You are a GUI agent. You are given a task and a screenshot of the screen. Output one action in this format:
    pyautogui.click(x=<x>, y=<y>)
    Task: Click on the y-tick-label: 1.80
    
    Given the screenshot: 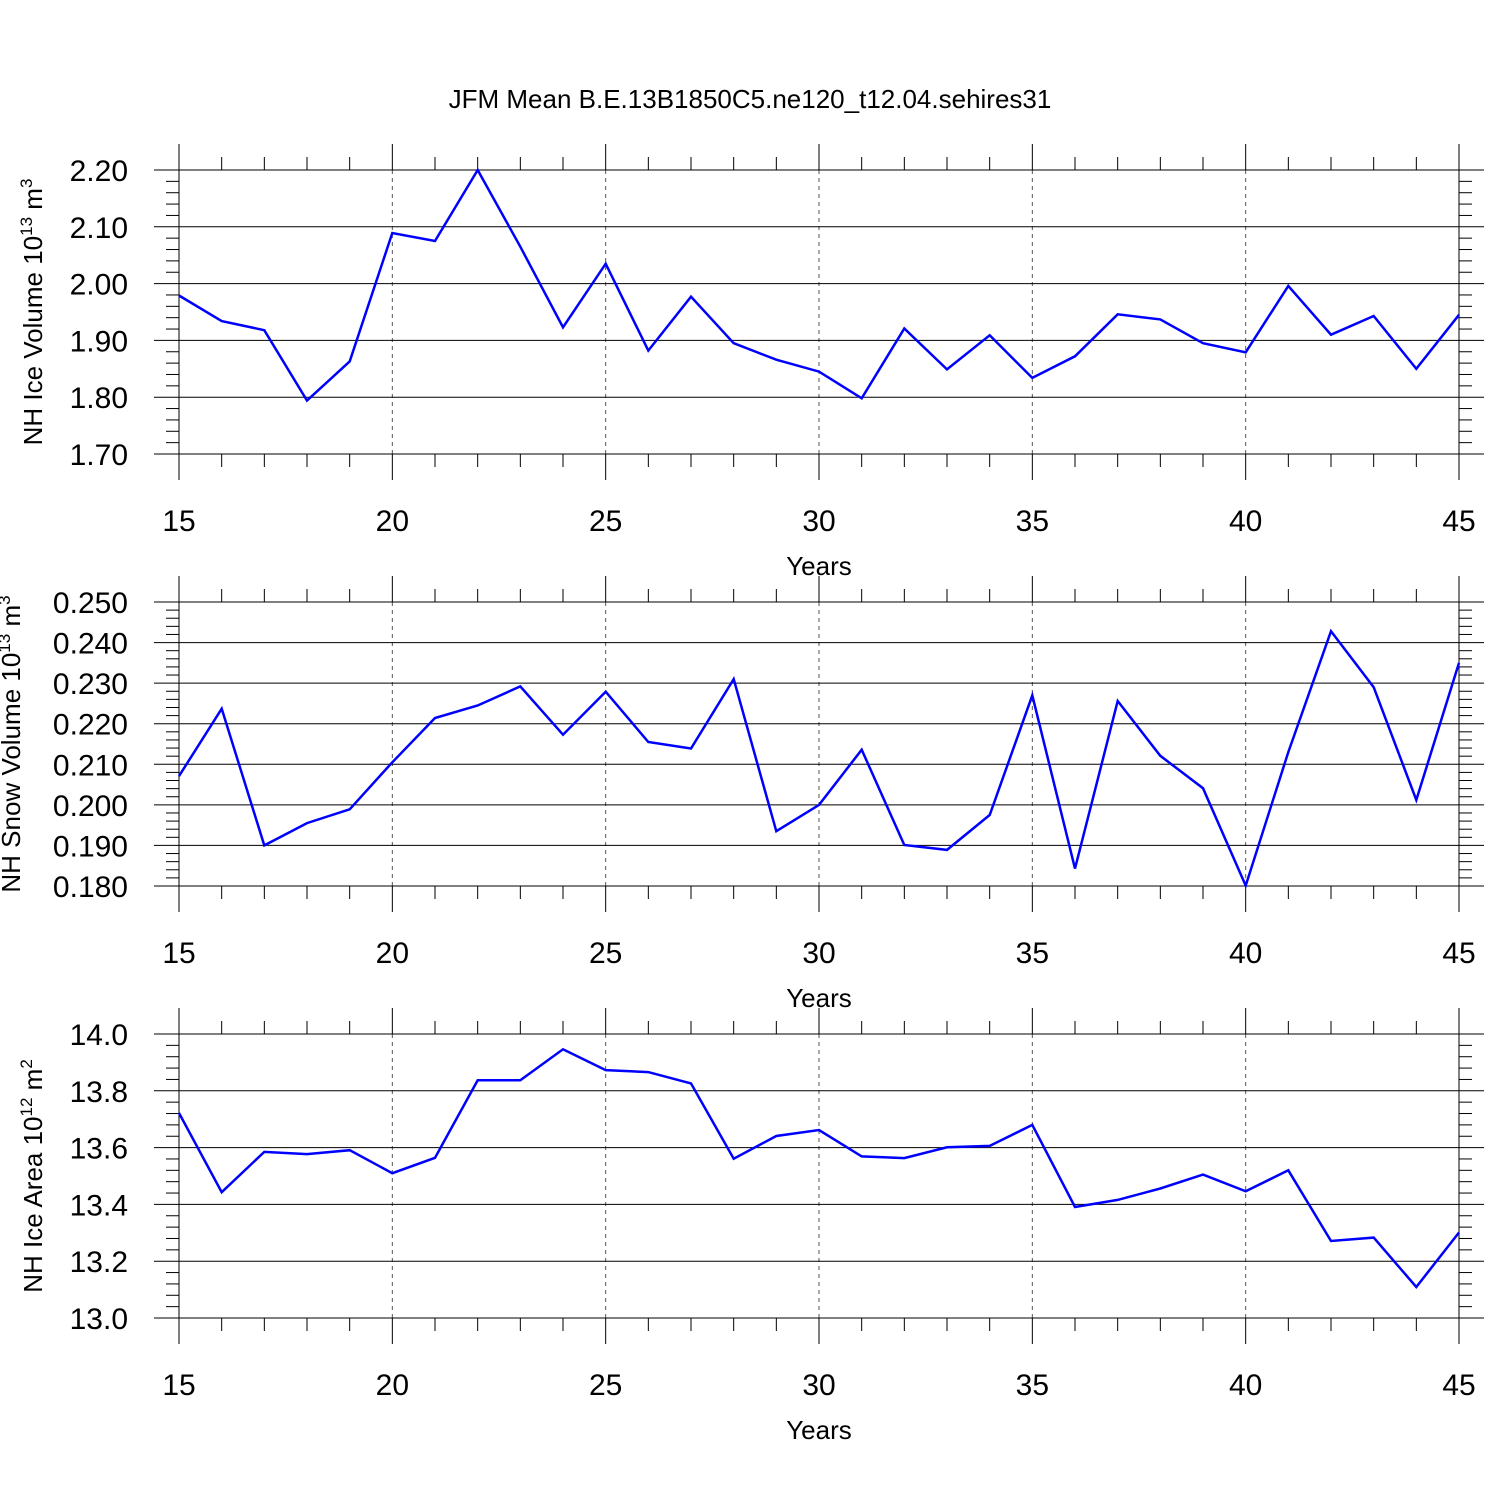 What is the action you would take?
    pyautogui.click(x=99, y=398)
    